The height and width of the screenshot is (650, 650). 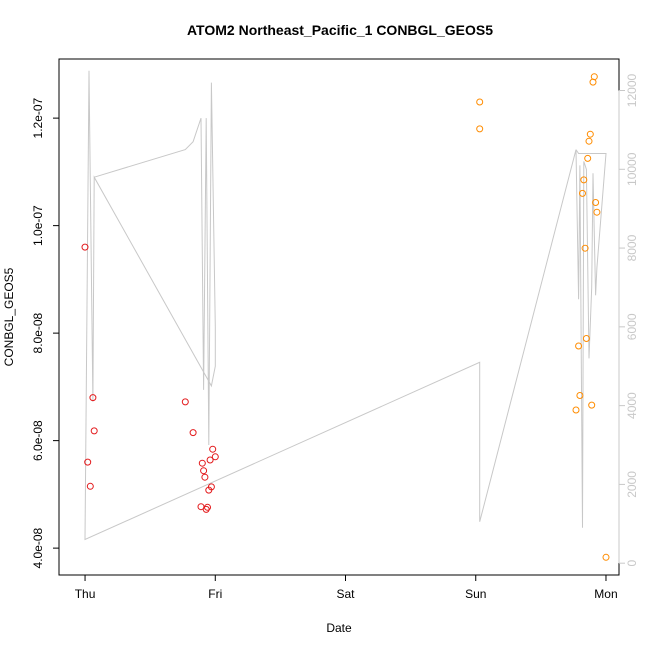 I want to click on chart-title: ATOM2 Northeast_Pacific_1 CONBGL_GEOS5, so click(x=340, y=30).